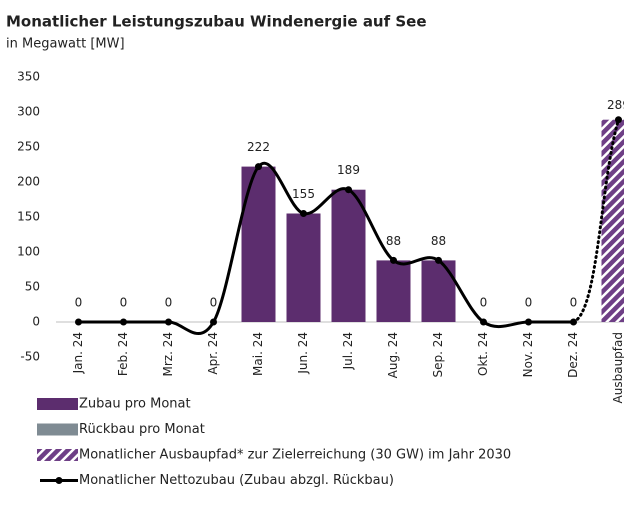 The image size is (624, 519). Describe the element at coordinates (32, 287) in the screenshot. I see `y-tick-label: 50` at that location.